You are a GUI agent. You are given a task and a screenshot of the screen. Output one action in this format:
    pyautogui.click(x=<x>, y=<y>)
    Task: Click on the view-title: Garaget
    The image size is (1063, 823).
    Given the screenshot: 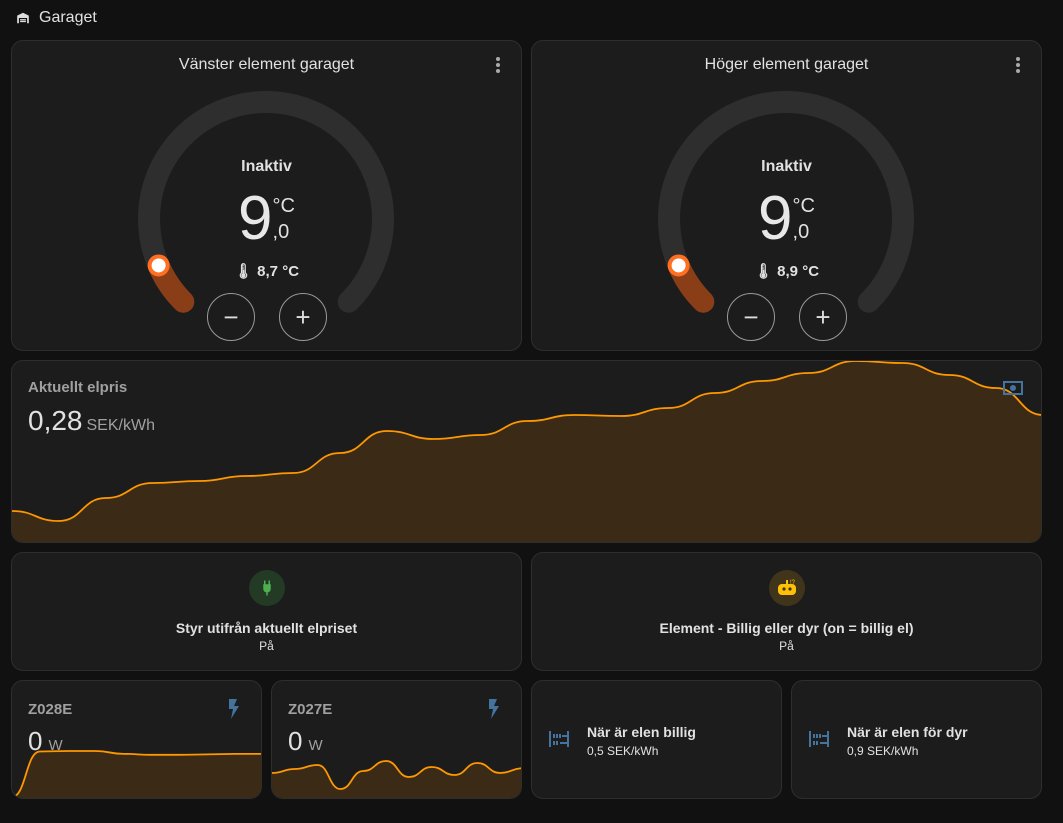 What is the action you would take?
    pyautogui.click(x=68, y=17)
    